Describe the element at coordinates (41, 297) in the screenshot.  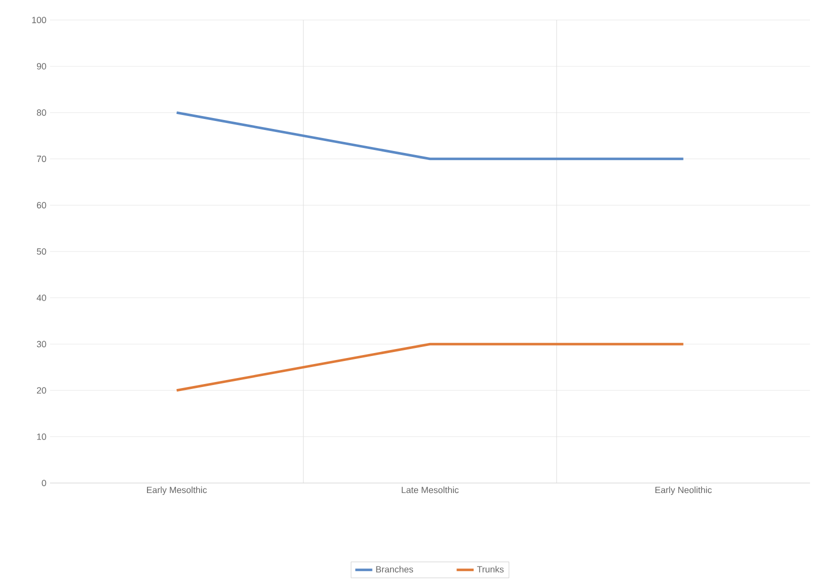
I see `y-tick-label: 40` at that location.